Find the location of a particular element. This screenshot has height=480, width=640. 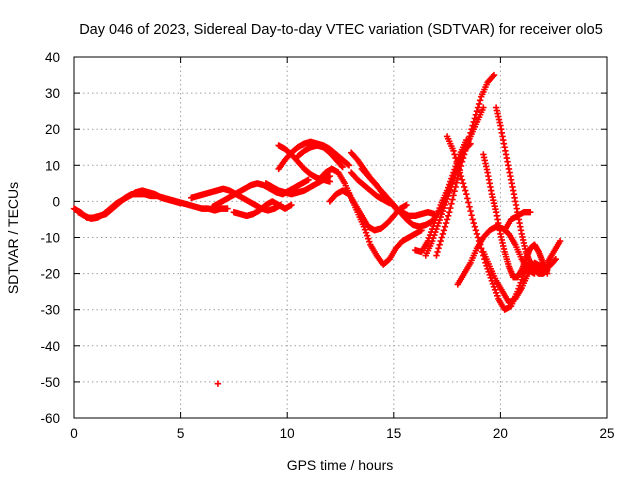

series-arc-e is located at coordinates (262, 209).